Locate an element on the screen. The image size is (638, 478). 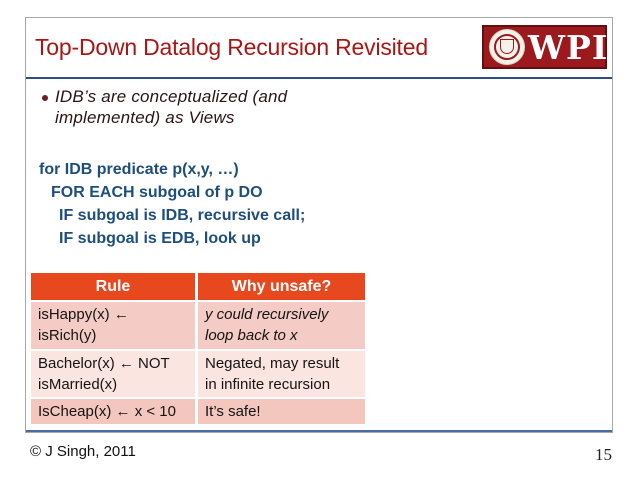
cell-line: isMarried(x) is located at coordinates (78, 384).